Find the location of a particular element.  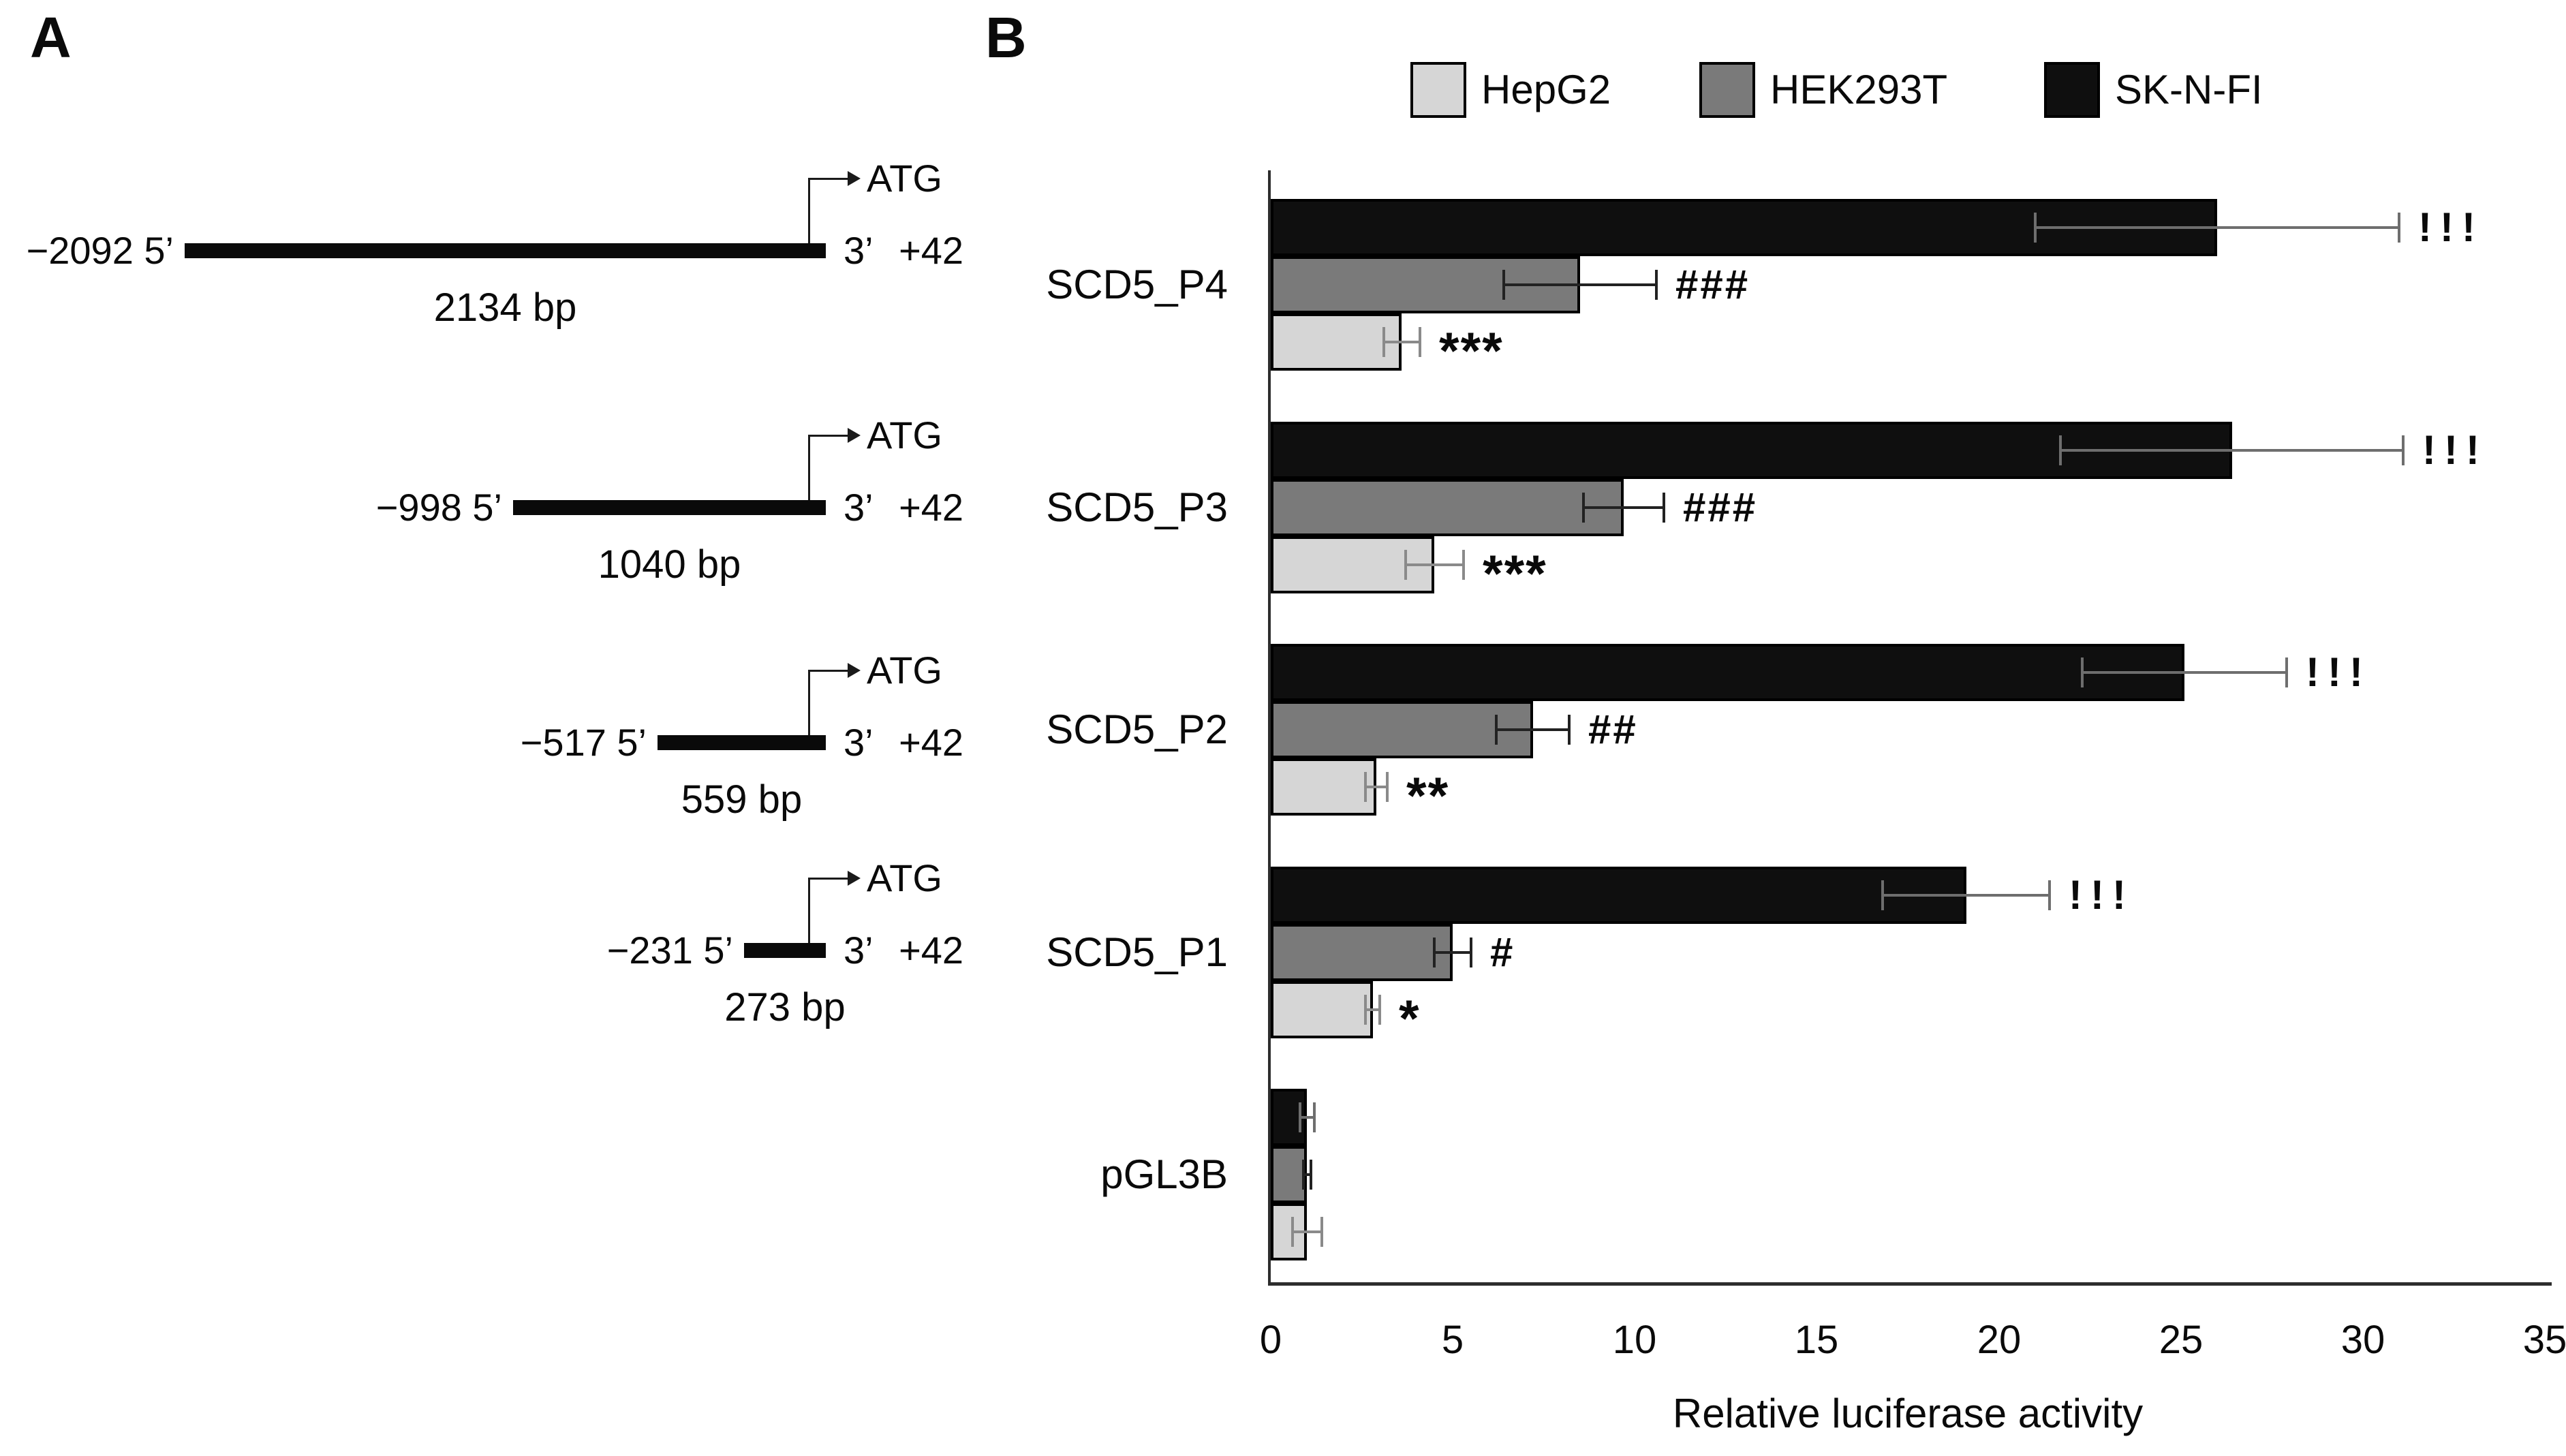

legend-label: HepG2 is located at coordinates (1546, 89).